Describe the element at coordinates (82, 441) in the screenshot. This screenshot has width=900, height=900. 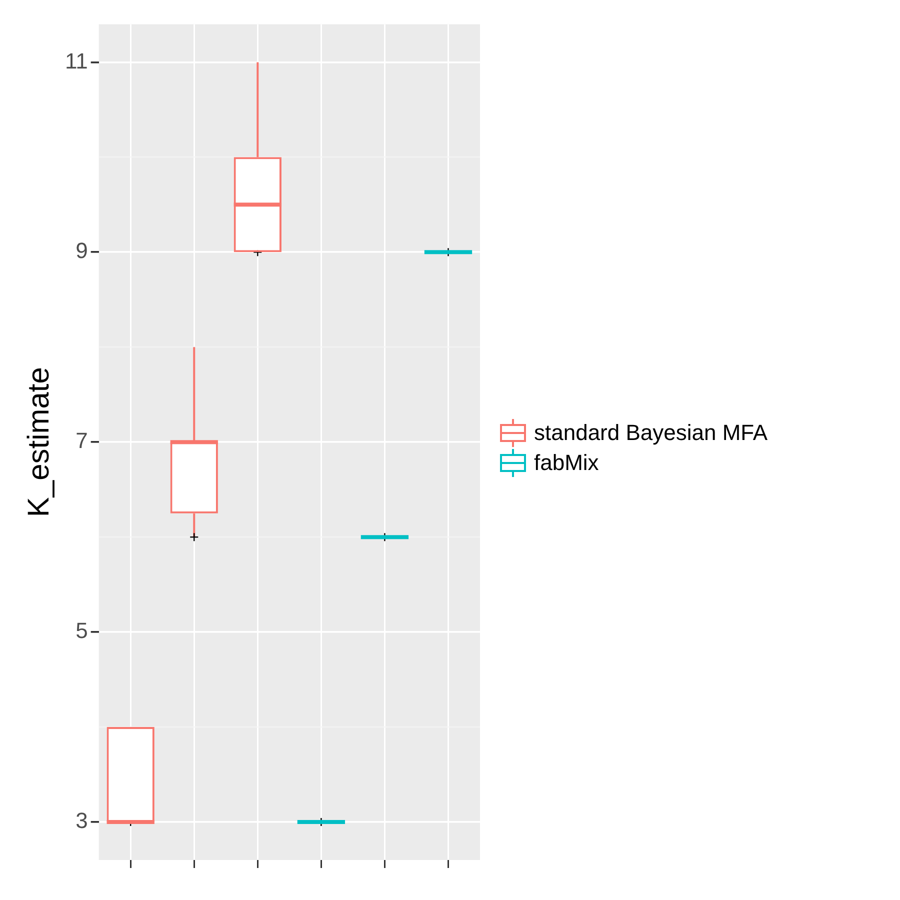
I see `y-tick-label: 7` at that location.